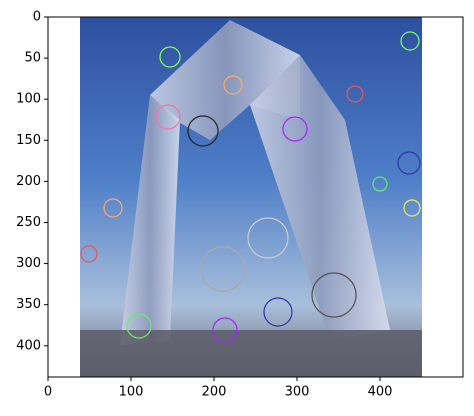  I want to click on x-tick-label: 0, so click(48, 392).